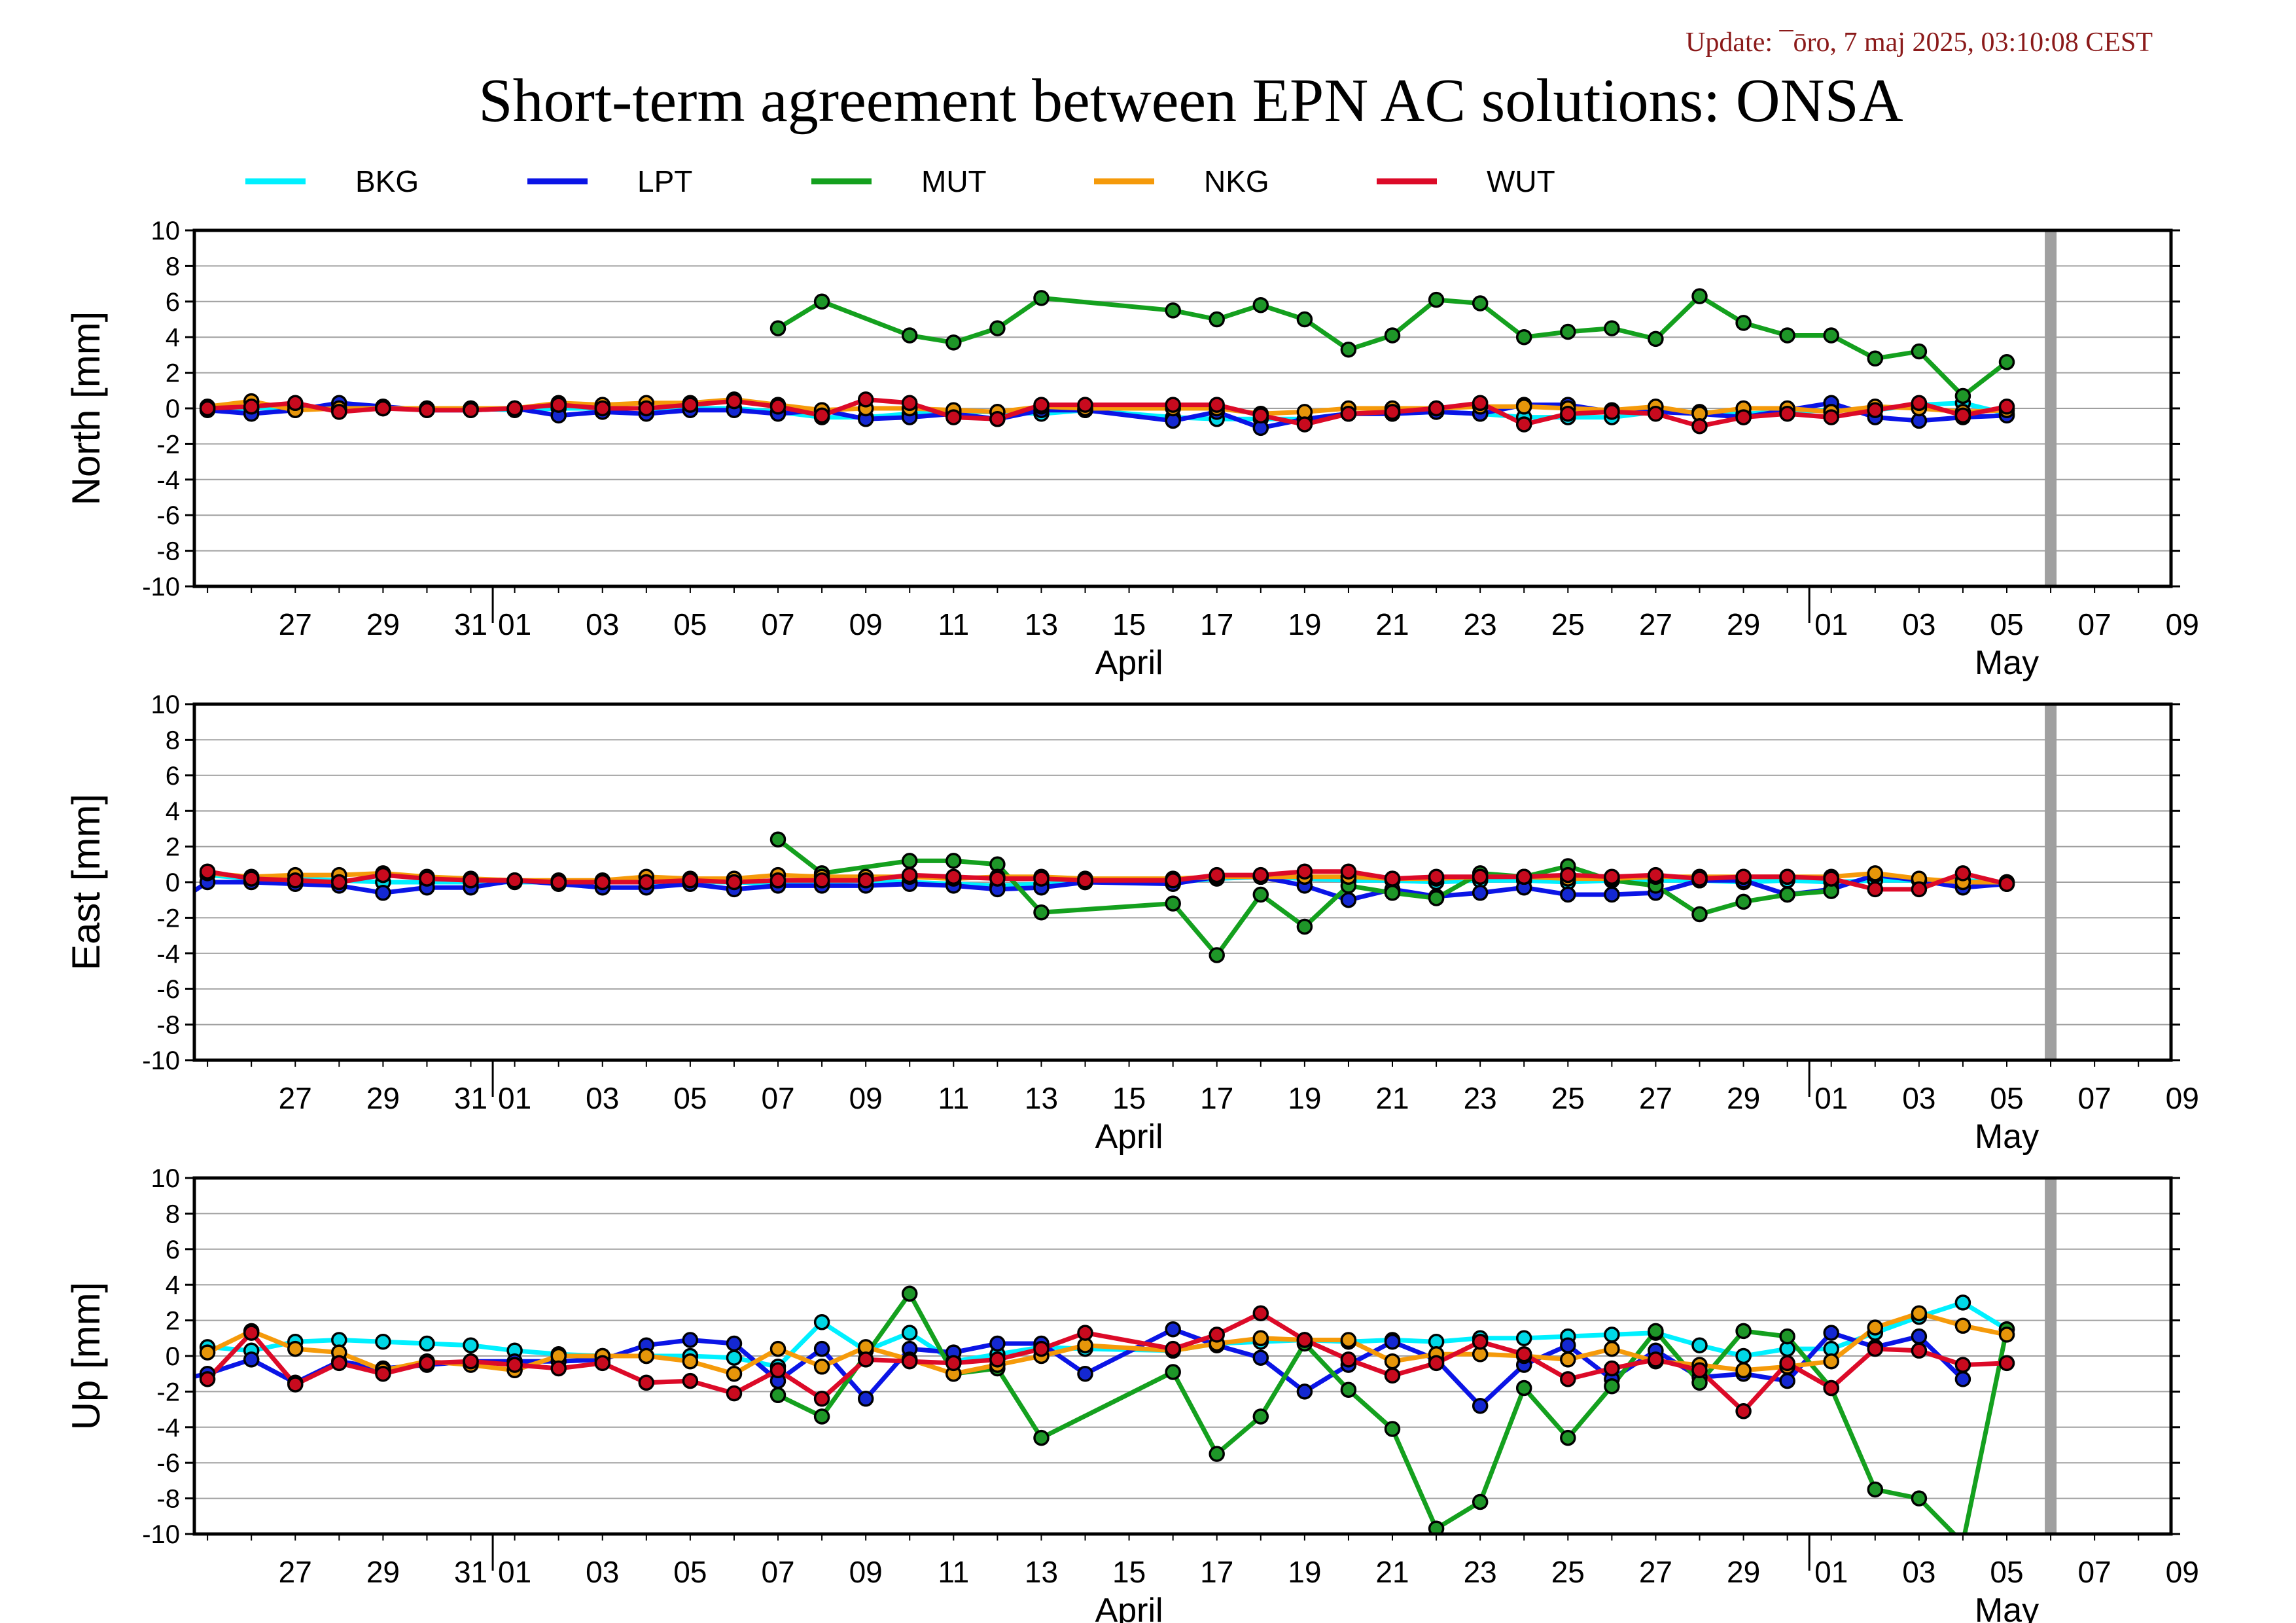  What do you see at coordinates (471, 1572) in the screenshot?
I see `xtick-label-up-2: 31` at bounding box center [471, 1572].